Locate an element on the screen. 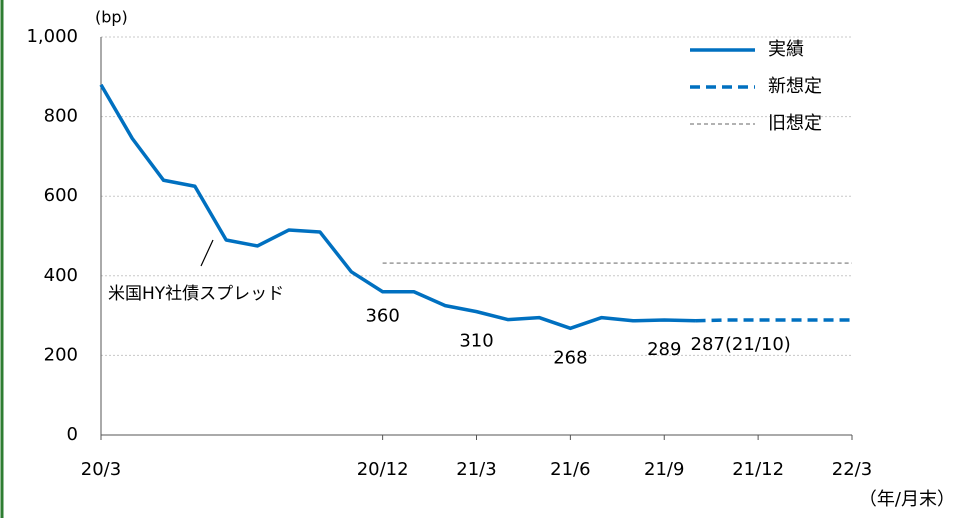  annotation: 米国HY社債スプレッド is located at coordinates (196, 294).